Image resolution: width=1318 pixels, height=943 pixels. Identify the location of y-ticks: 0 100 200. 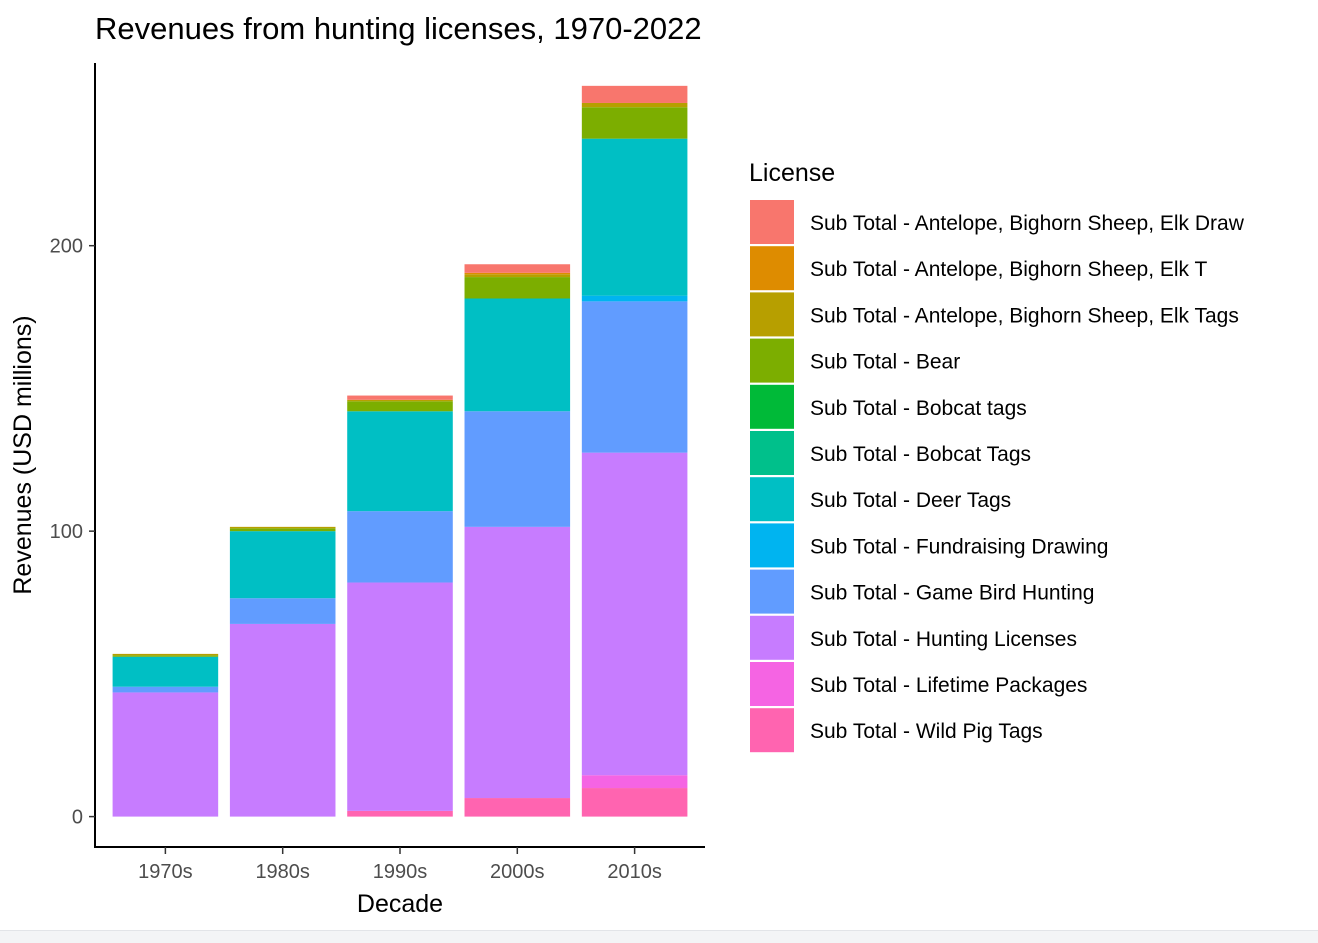
(72, 532).